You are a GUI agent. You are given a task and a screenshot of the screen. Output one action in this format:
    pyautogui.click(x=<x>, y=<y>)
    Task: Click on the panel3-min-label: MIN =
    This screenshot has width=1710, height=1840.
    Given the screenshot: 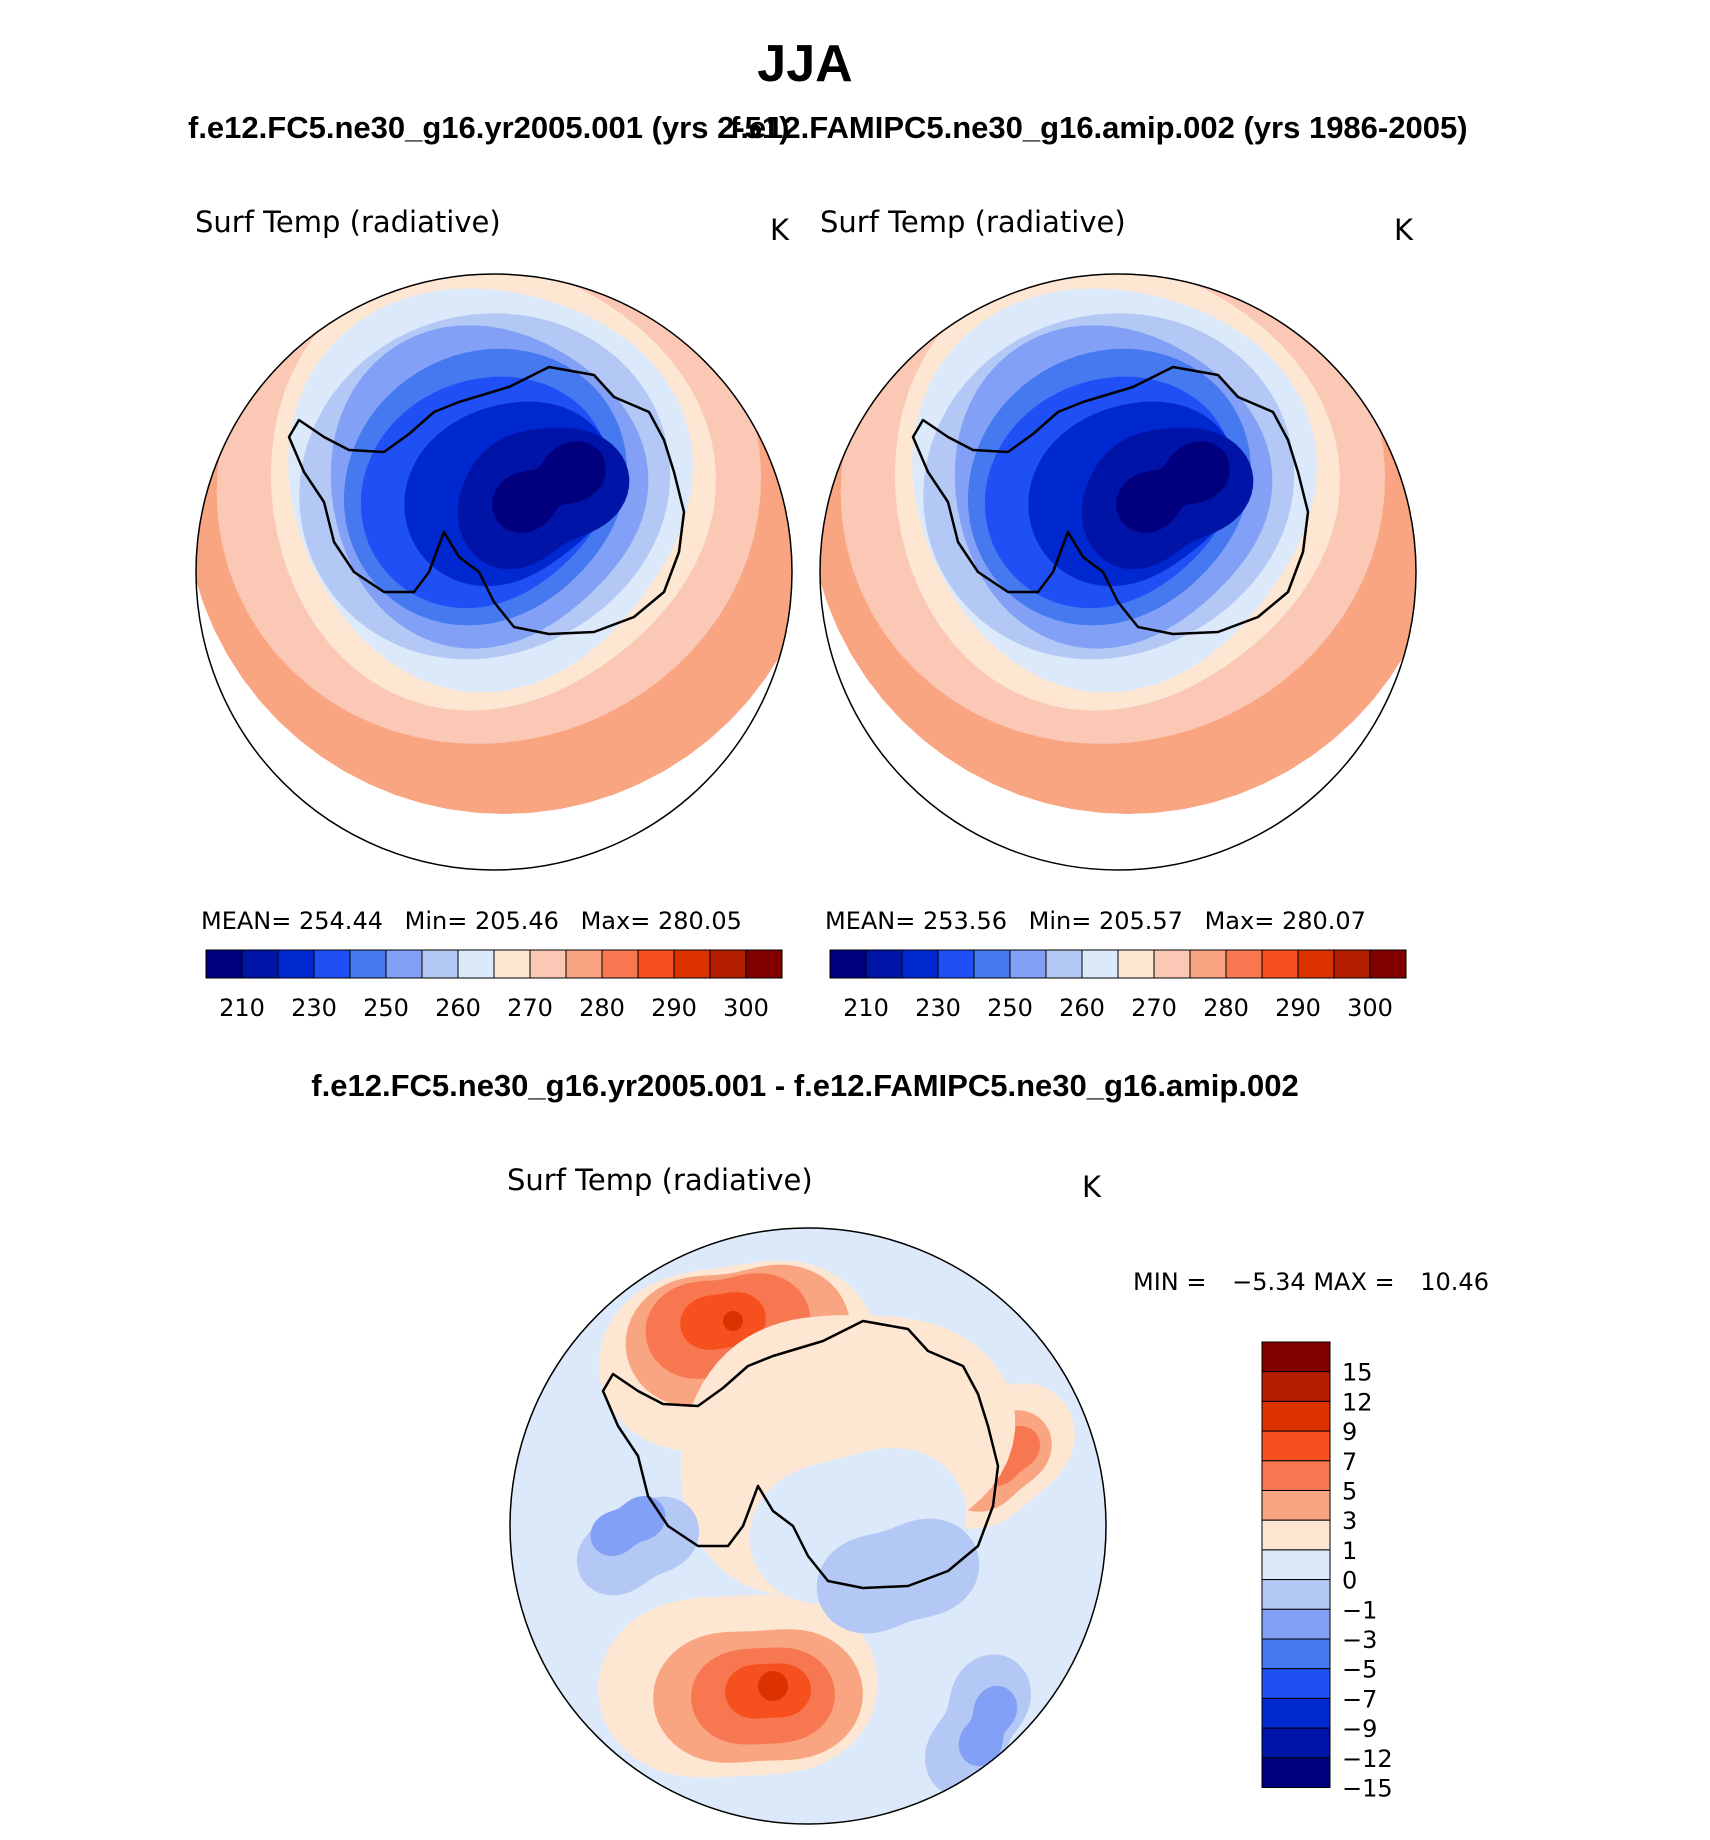 What is the action you would take?
    pyautogui.click(x=1170, y=1282)
    